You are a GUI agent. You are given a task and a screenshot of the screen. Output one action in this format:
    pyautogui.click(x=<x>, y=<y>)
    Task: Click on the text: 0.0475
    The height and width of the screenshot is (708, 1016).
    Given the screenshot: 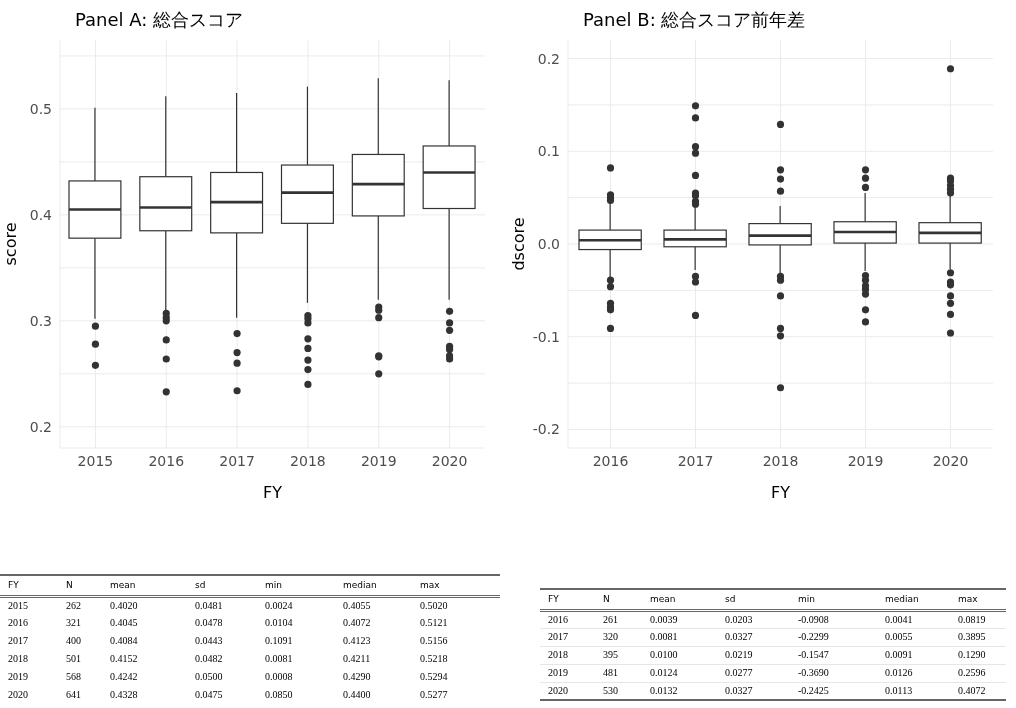 What is the action you would take?
    pyautogui.click(x=209, y=695)
    